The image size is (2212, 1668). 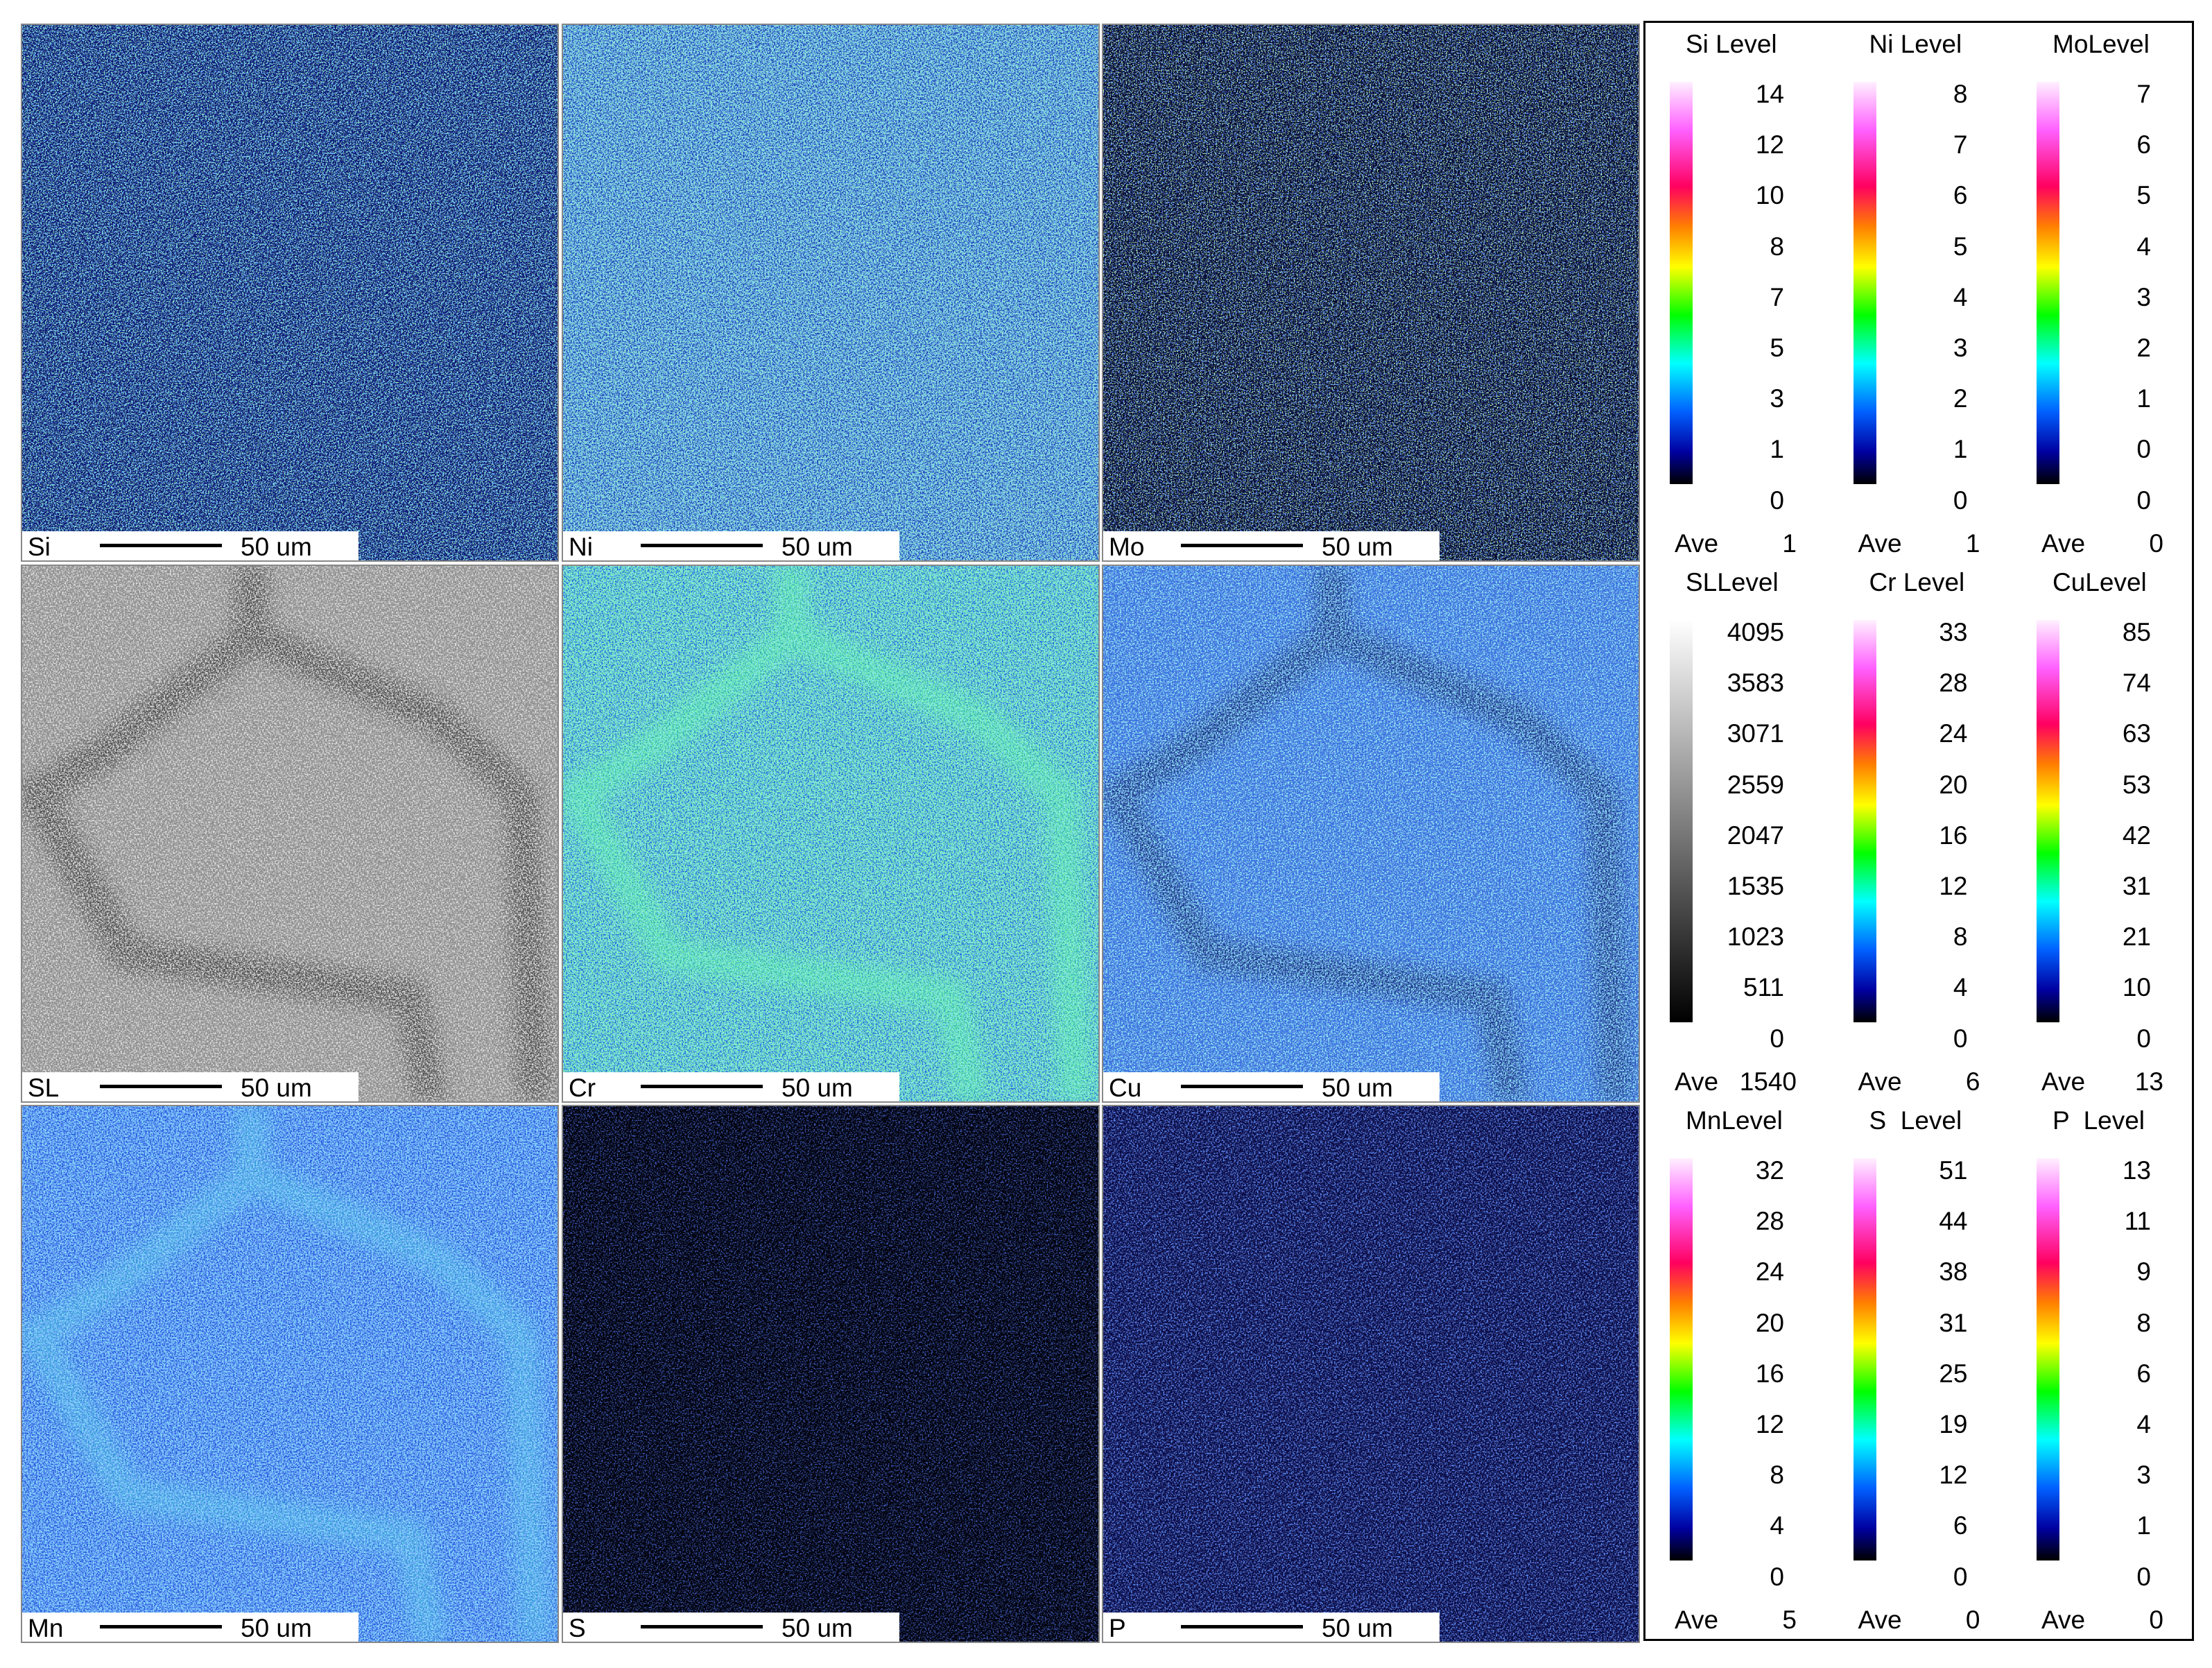 What do you see at coordinates (1756, 835) in the screenshot?
I see `level-label: 2047` at bounding box center [1756, 835].